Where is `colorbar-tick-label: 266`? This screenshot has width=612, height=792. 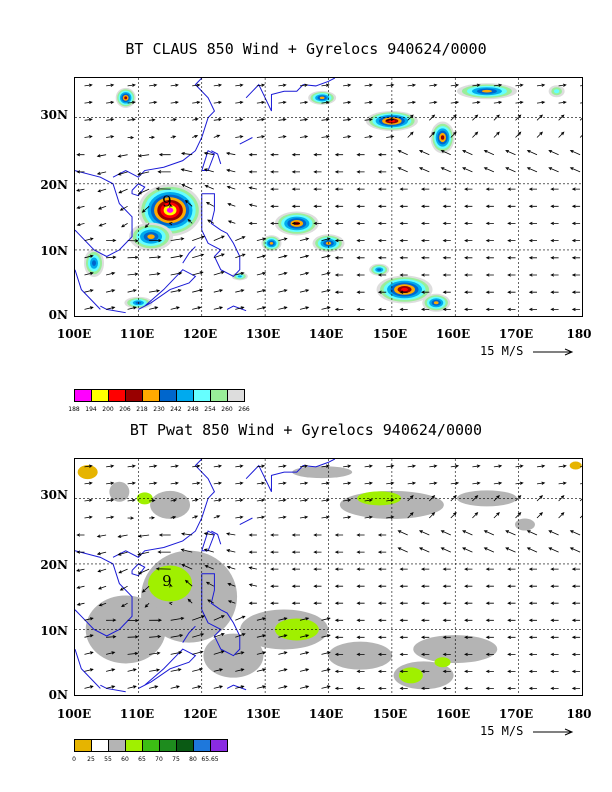
colorbar-tick-label: 266 is located at coordinates (244, 409).